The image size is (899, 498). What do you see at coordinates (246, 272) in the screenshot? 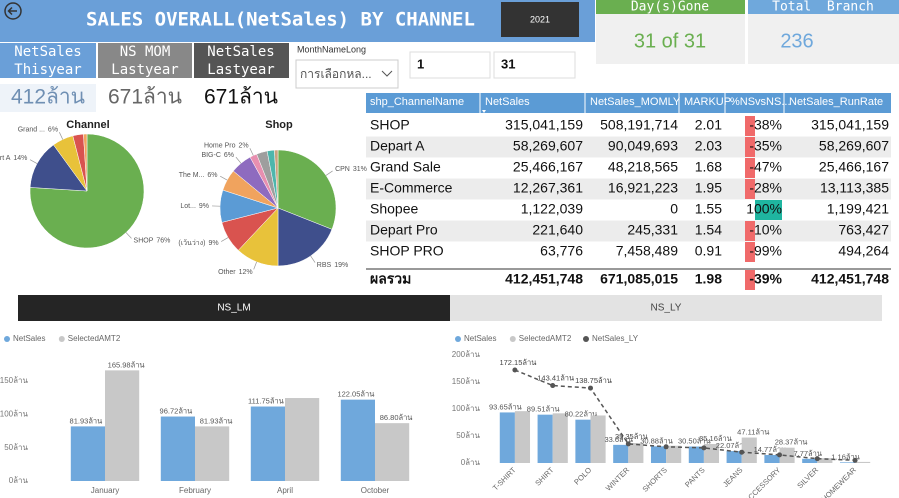
I see `slice-value: 12%` at bounding box center [246, 272].